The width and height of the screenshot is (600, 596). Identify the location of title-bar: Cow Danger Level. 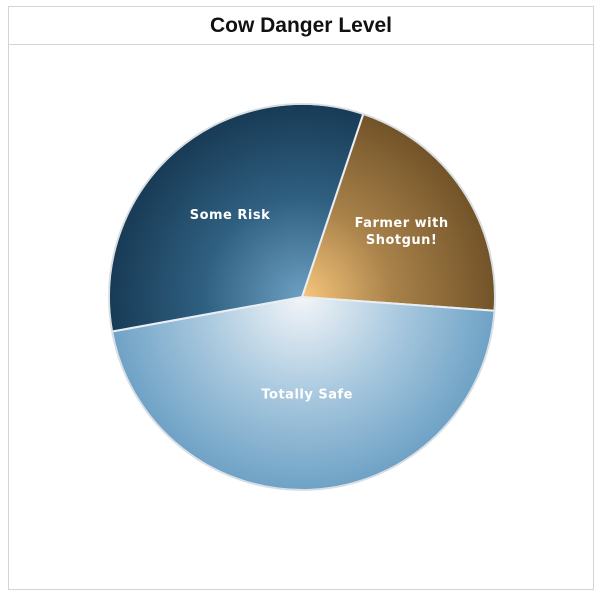
(301, 26).